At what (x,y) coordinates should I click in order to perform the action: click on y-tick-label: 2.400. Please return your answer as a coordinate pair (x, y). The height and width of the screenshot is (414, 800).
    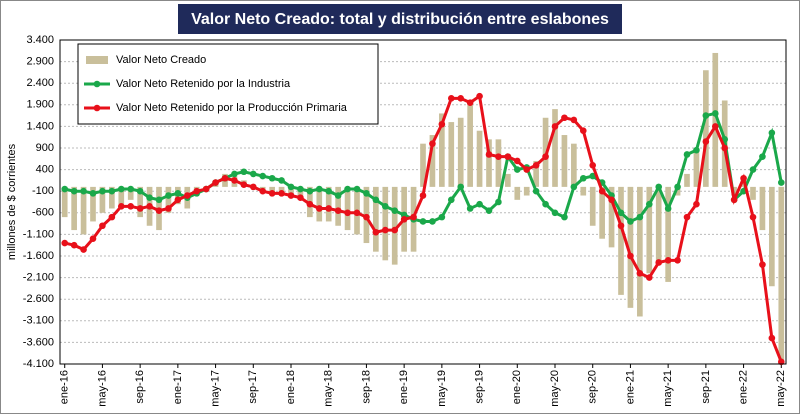
    Looking at the image, I should click on (40, 83).